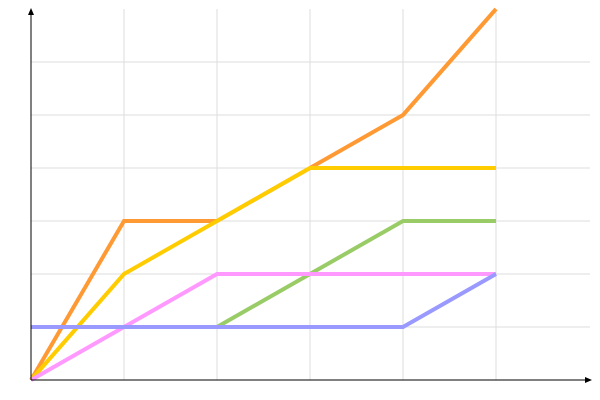 Image resolution: width=600 pixels, height=400 pixels. Describe the element at coordinates (31, 11) in the screenshot. I see `y-axis-arrow` at that location.